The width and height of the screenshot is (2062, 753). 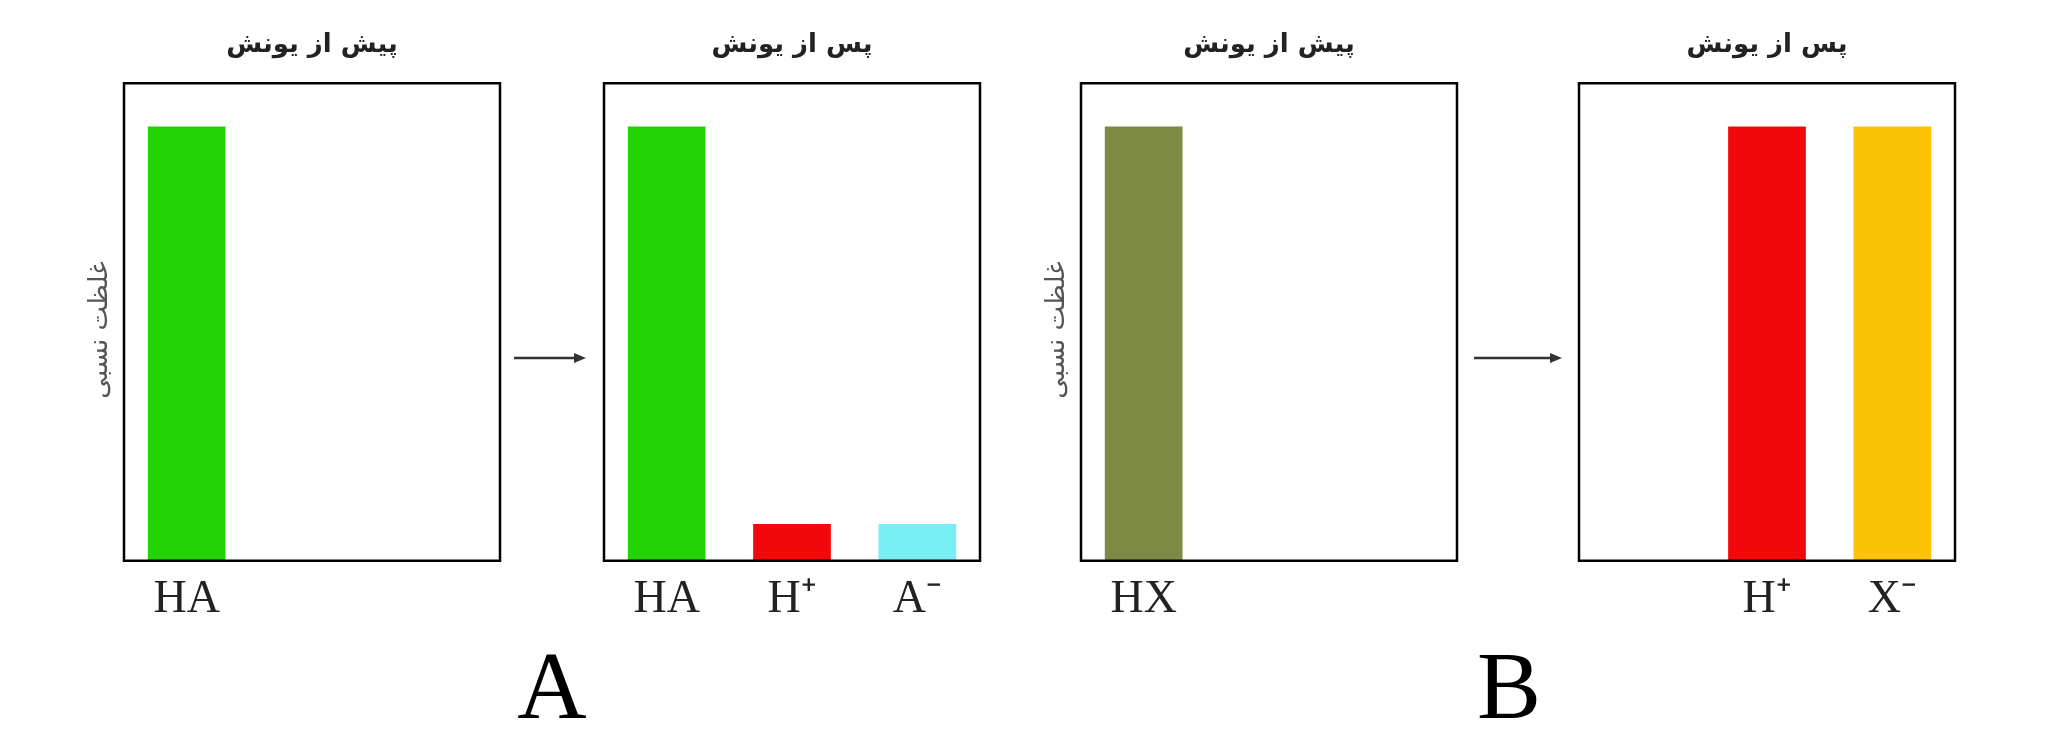 I want to click on text: B, so click(x=1509, y=686).